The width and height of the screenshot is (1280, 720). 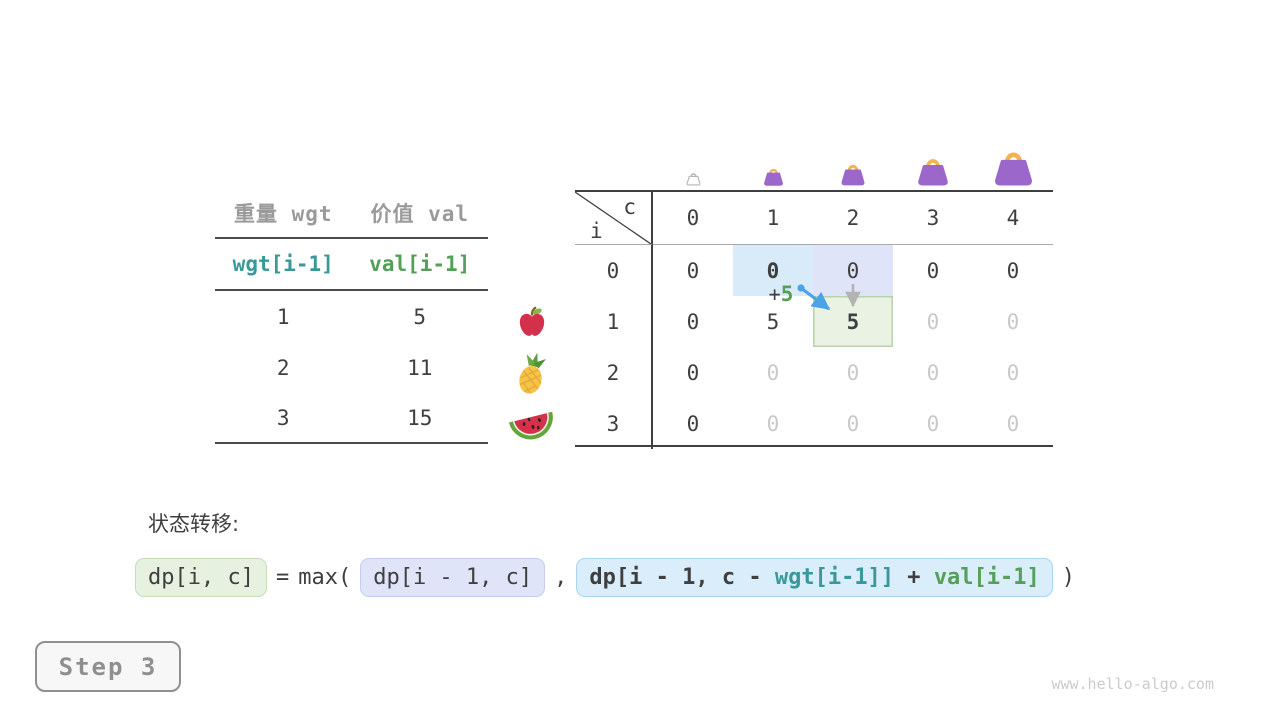 I want to click on dp-col-header-3: 3, so click(x=933, y=218).